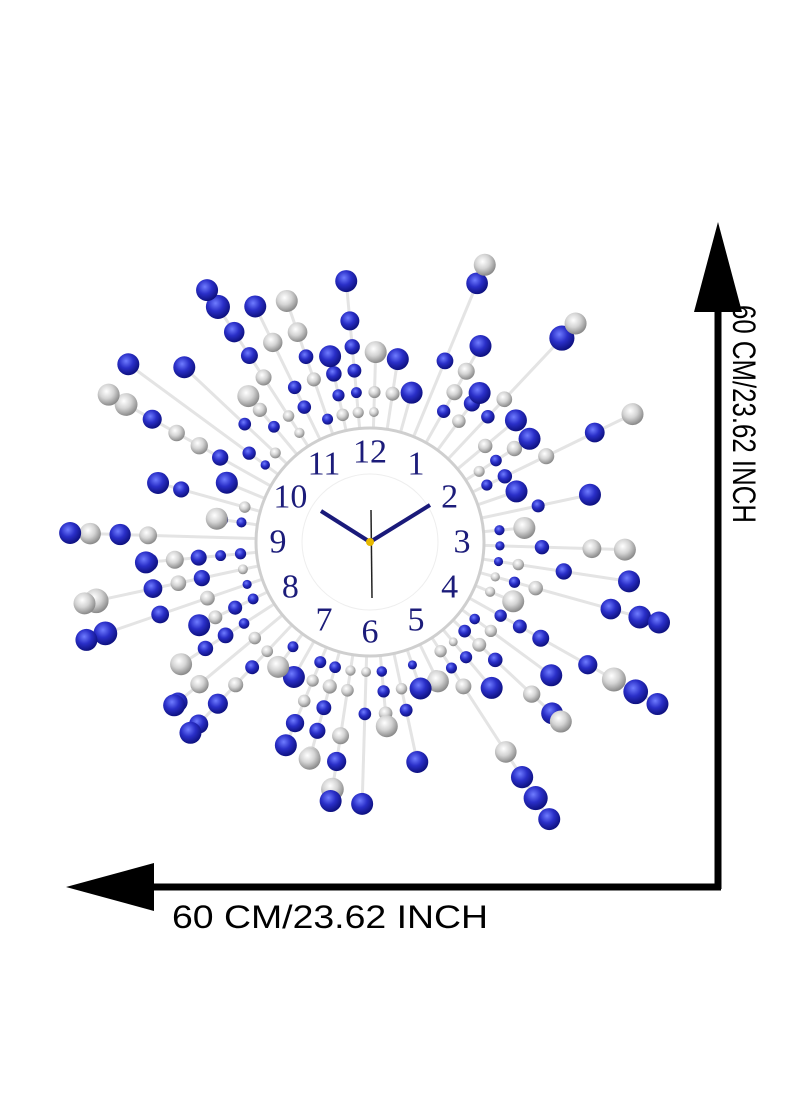 The width and height of the screenshot is (800, 1096). I want to click on numeral: 7, so click(324, 619).